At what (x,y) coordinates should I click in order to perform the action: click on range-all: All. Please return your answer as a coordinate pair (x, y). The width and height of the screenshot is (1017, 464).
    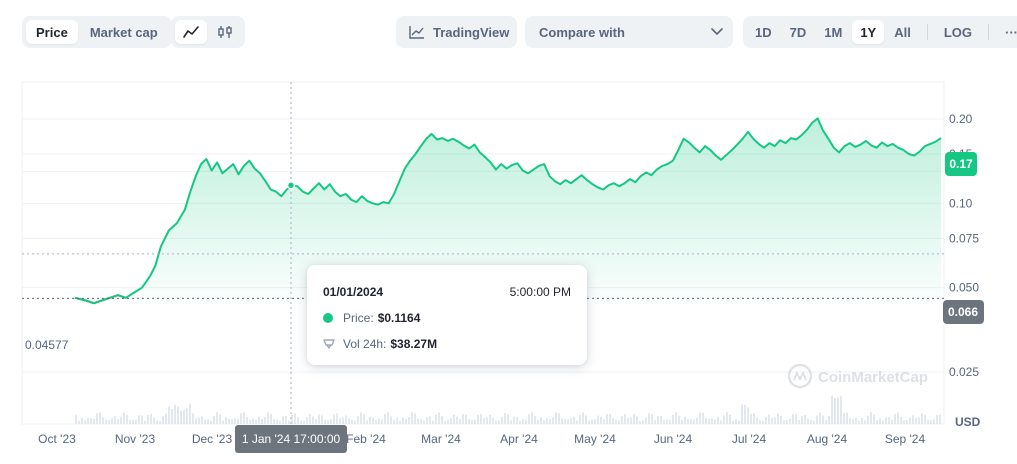
    Looking at the image, I should click on (902, 32).